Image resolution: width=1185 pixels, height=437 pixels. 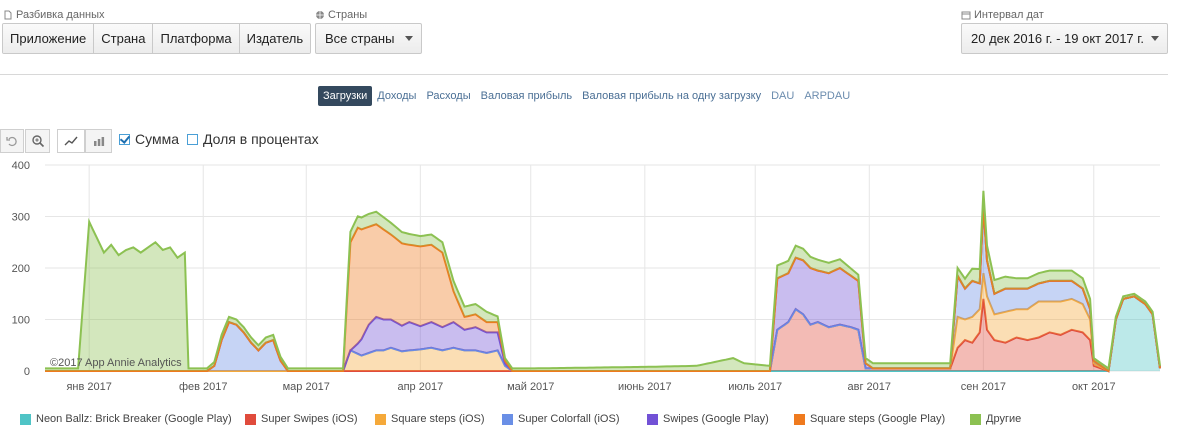 What do you see at coordinates (584, 74) in the screenshot?
I see `divider` at bounding box center [584, 74].